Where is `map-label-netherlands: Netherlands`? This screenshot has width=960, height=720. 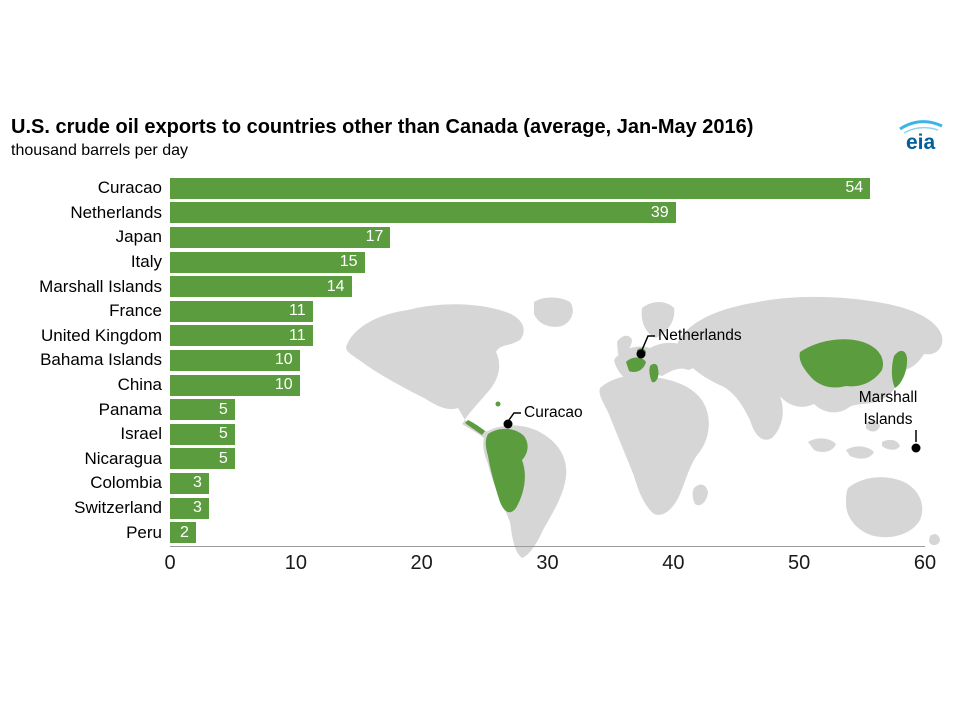
map-label-netherlands: Netherlands is located at coordinates (700, 335).